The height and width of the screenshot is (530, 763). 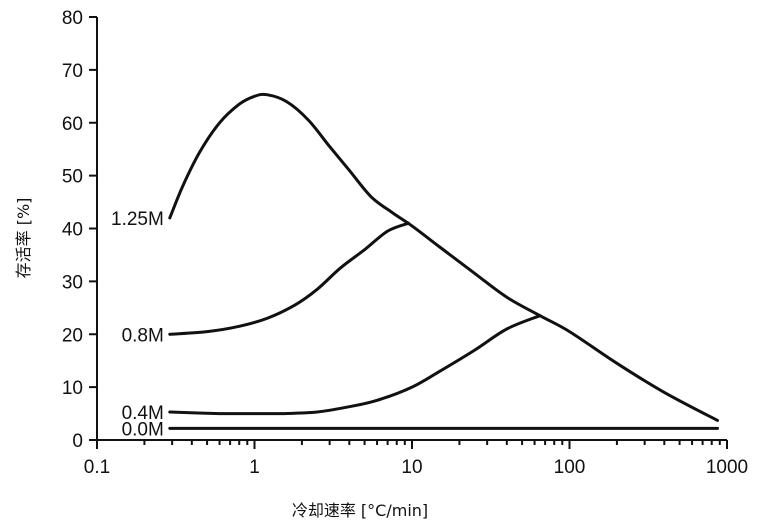 I want to click on y-tick-label: 40, so click(x=72, y=230).